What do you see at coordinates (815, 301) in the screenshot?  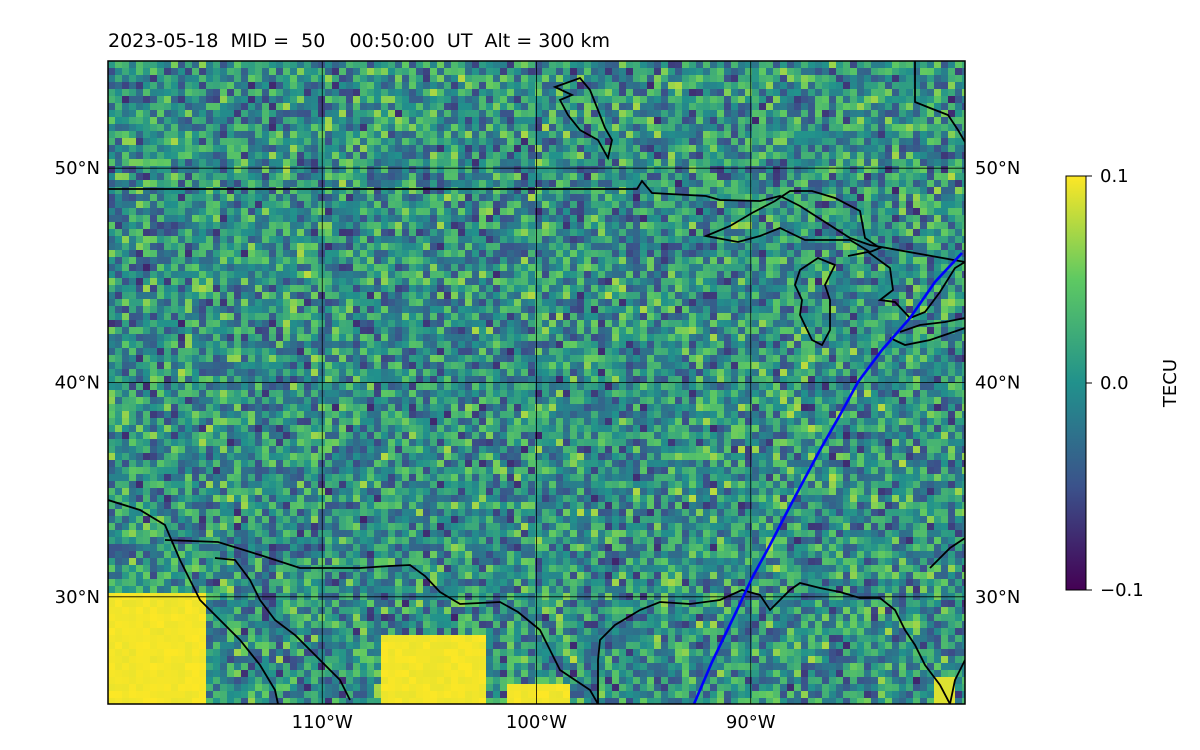 I see `lake-michigan-shore` at bounding box center [815, 301].